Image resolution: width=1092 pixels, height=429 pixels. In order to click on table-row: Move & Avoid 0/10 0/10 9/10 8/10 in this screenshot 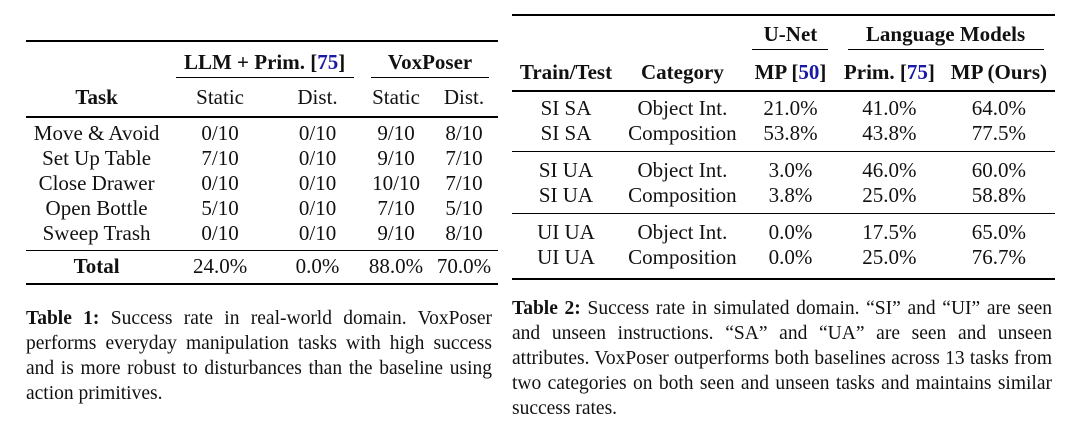, I will do `click(258, 133)`.